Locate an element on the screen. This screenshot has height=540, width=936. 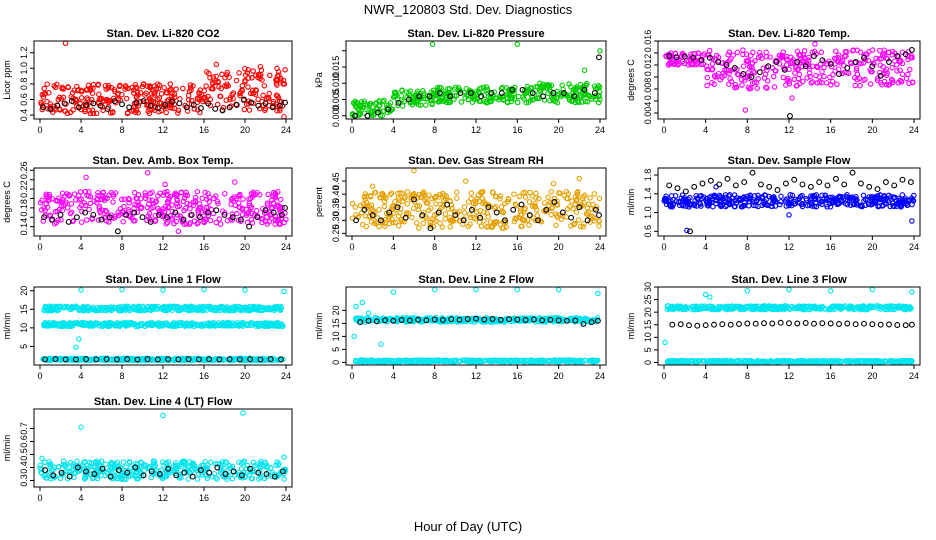
x-tick-label-co2: 4 is located at coordinates (80, 130).